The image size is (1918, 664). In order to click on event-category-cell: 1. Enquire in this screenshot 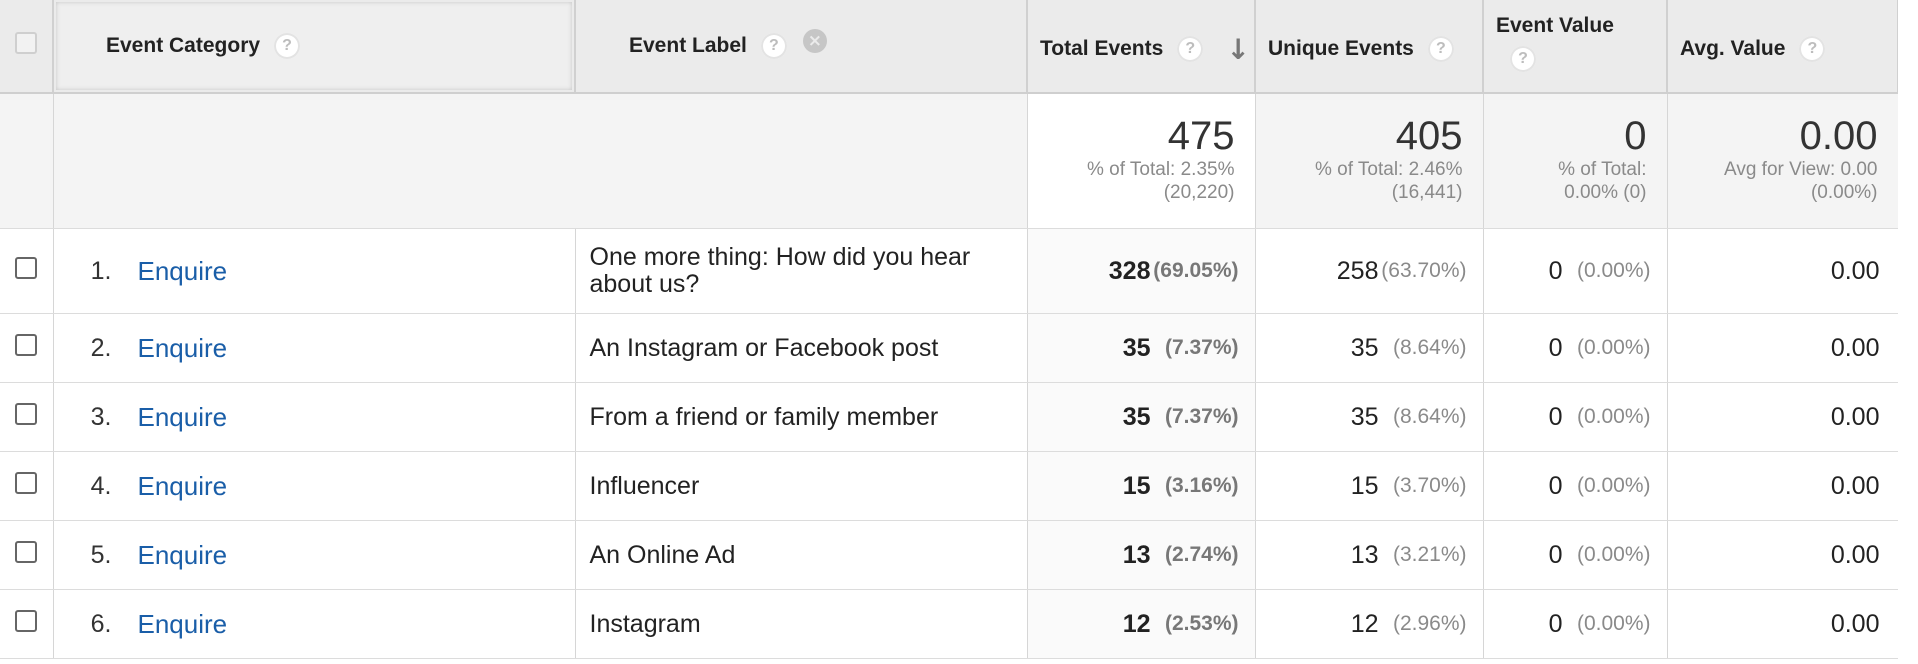, I will do `click(314, 271)`.